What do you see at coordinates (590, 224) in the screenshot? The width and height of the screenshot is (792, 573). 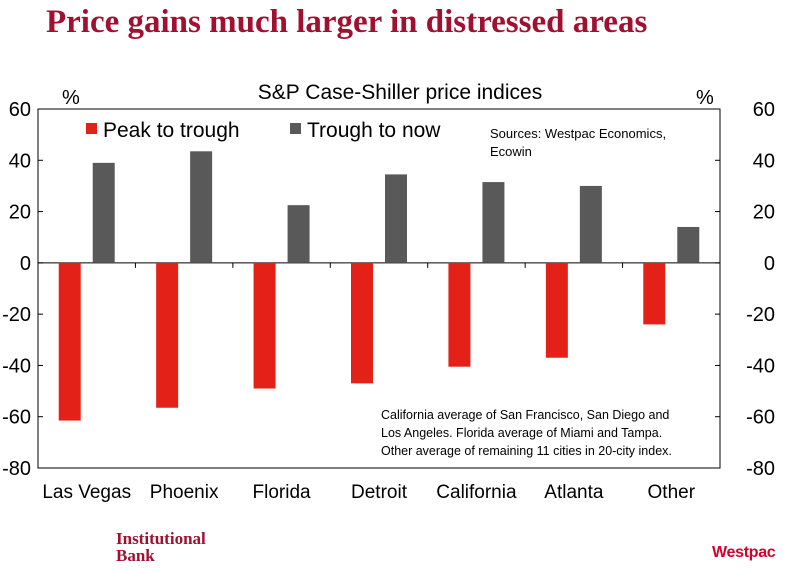 I see `bar-trough-to-now-atlanta` at bounding box center [590, 224].